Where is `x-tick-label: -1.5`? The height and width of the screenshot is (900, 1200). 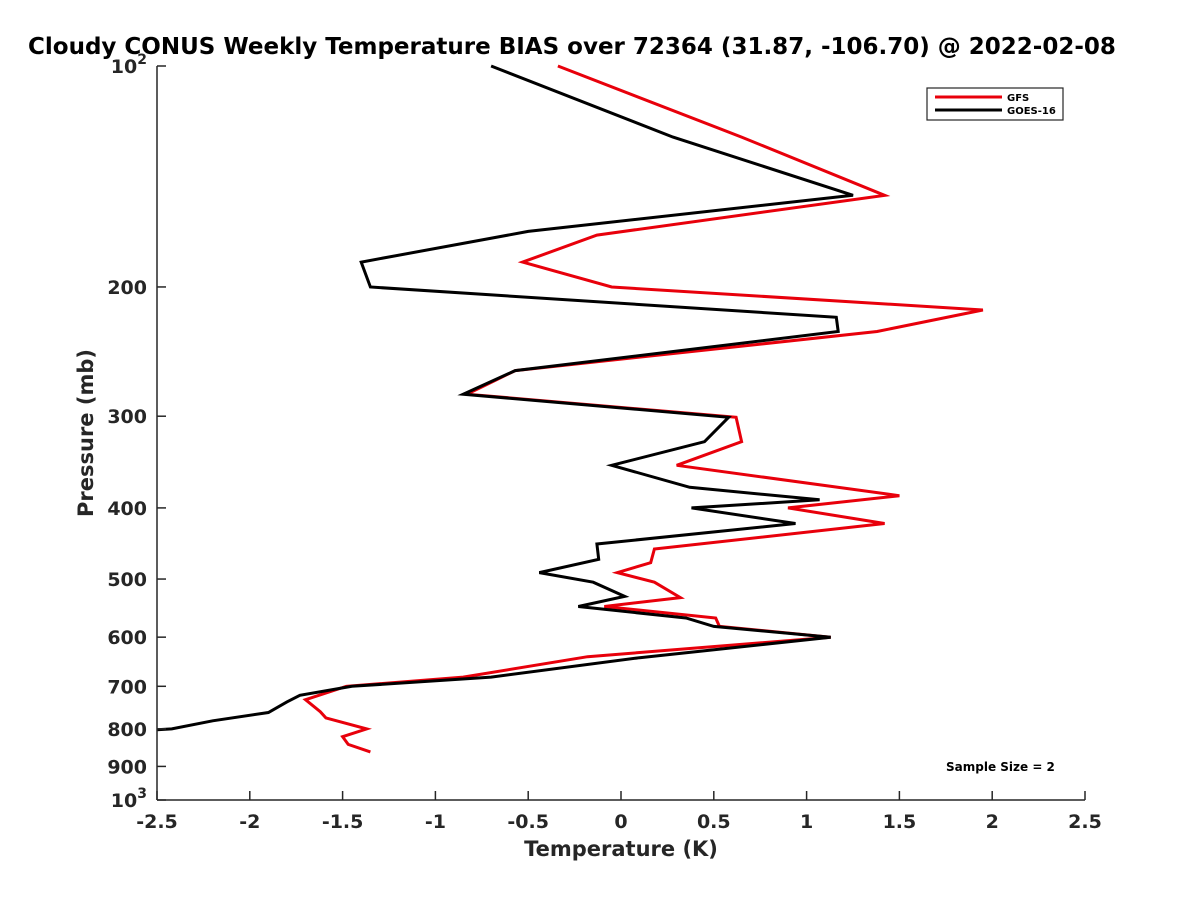
x-tick-label: -1.5 is located at coordinates (343, 822).